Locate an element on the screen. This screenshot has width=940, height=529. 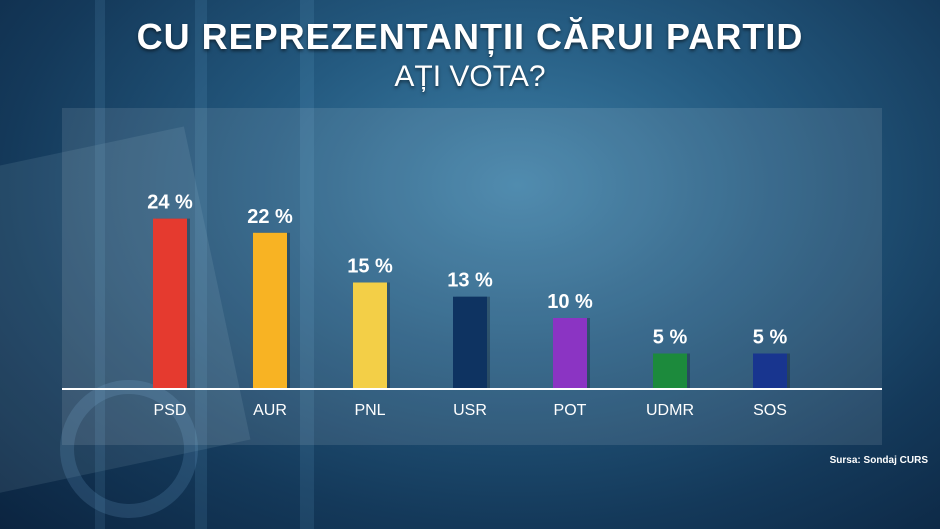
data-label: 10 % is located at coordinates (570, 302).